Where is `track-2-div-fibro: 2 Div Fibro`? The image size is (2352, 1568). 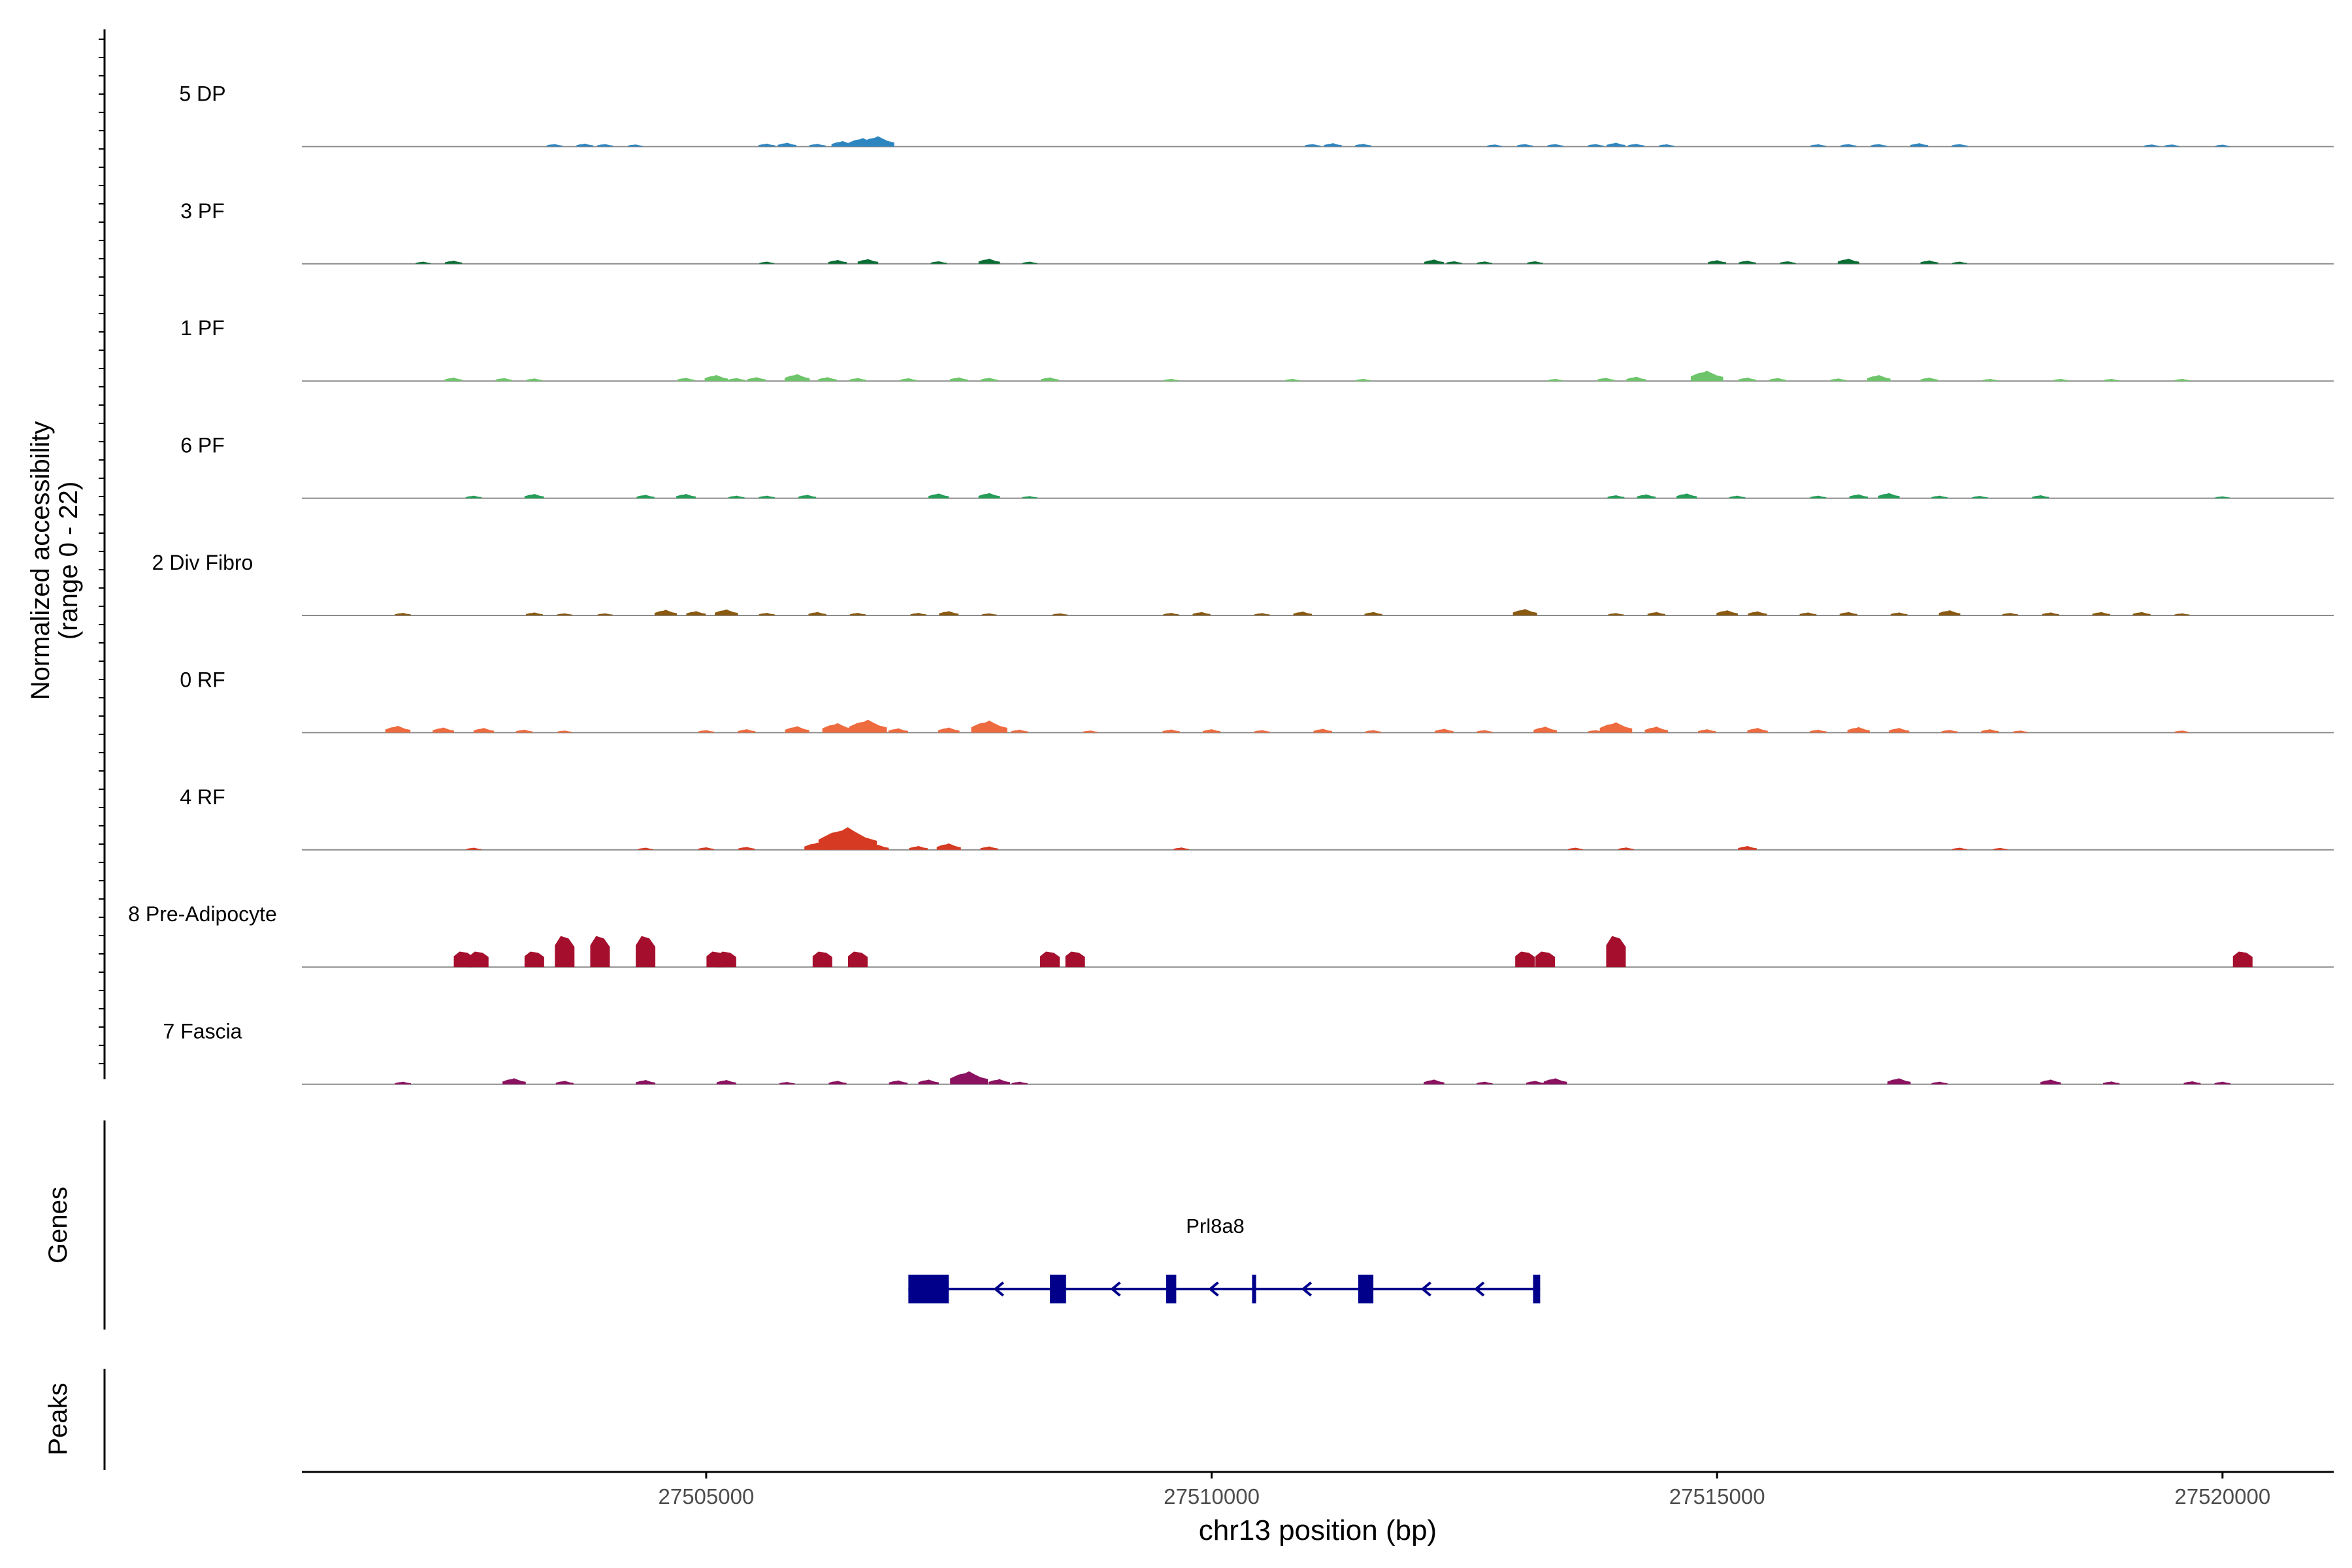
track-2-div-fibro: 2 Div Fibro is located at coordinates (1243, 583).